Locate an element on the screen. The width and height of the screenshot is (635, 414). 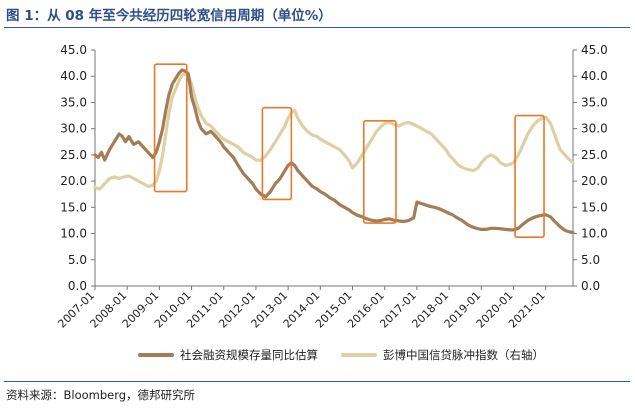
y-tick-label-right: 40.0 is located at coordinates (594, 76).